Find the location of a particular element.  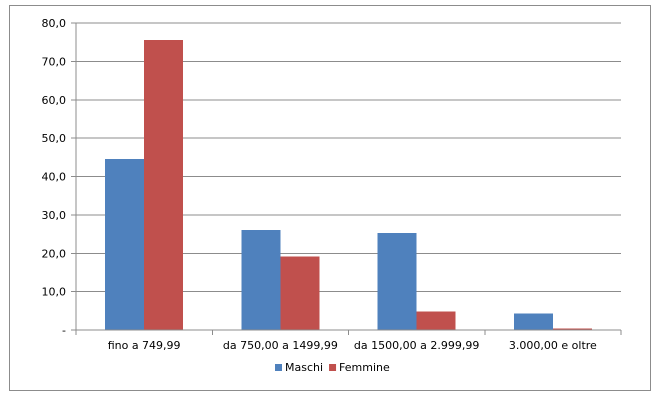

y-tick-label: 40,0 is located at coordinates (54, 177).